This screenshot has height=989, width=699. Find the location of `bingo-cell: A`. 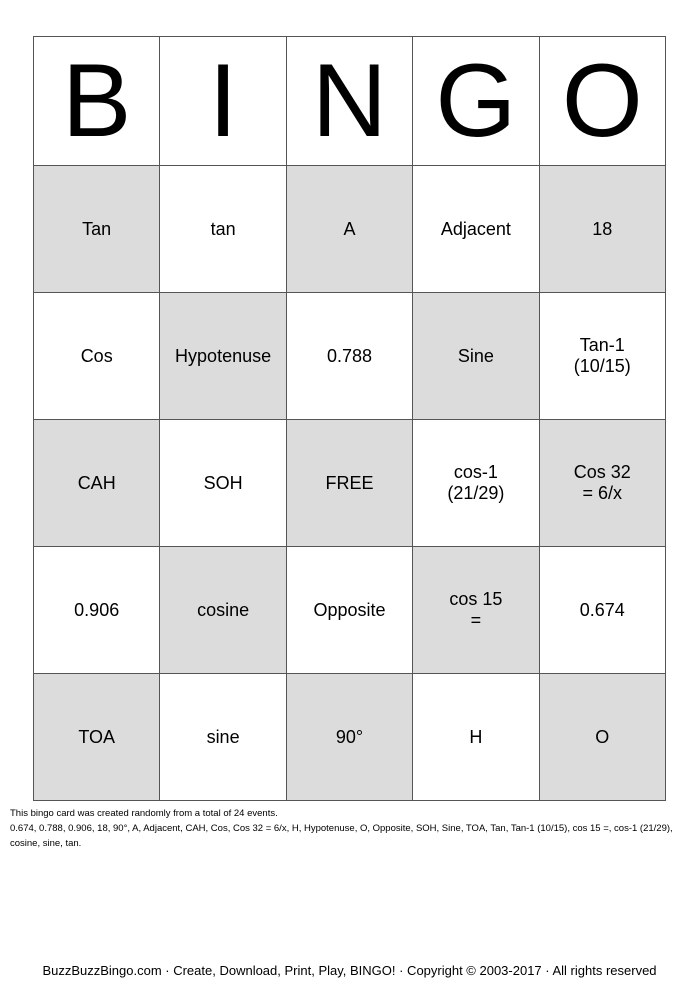

bingo-cell: A is located at coordinates (349, 229).